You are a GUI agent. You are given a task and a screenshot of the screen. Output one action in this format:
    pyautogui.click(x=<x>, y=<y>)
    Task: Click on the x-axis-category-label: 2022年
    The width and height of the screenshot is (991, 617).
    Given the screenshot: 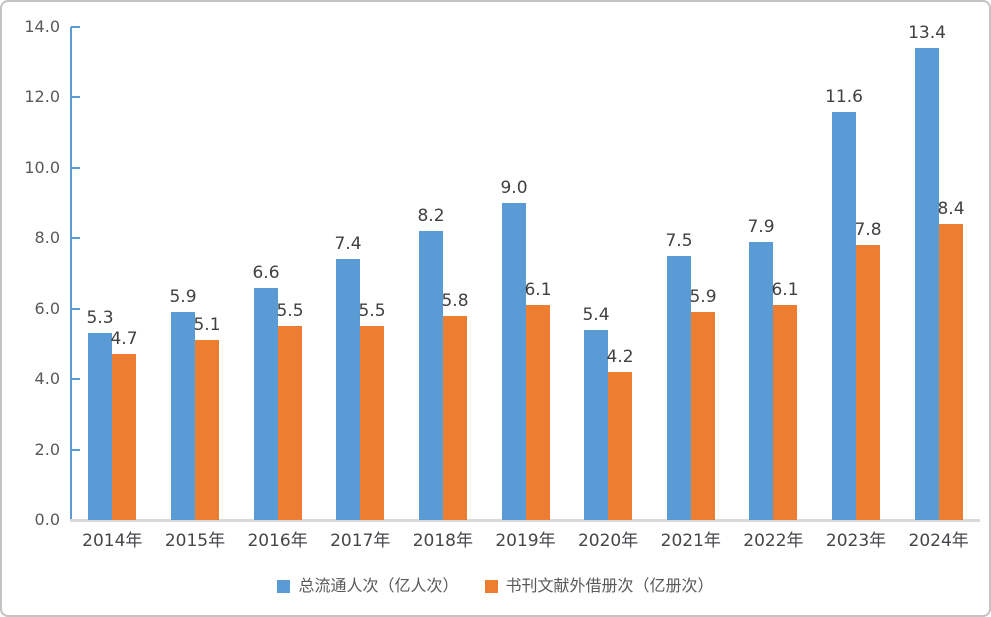 What is the action you would take?
    pyautogui.click(x=773, y=541)
    